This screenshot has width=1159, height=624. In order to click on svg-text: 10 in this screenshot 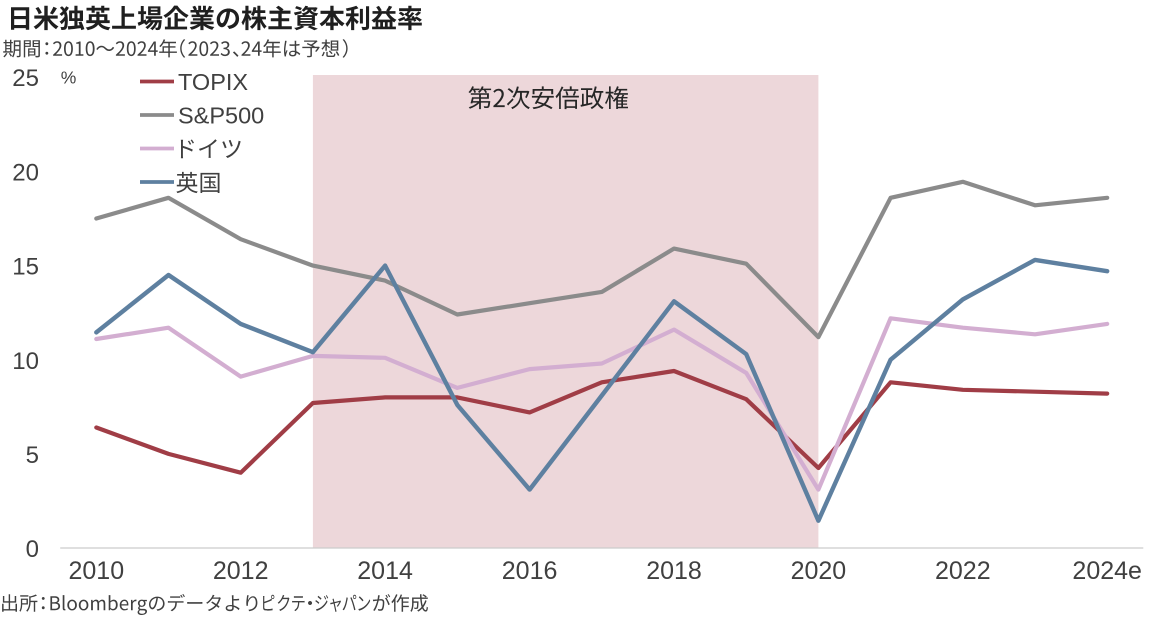, I will do `click(25, 361)`.